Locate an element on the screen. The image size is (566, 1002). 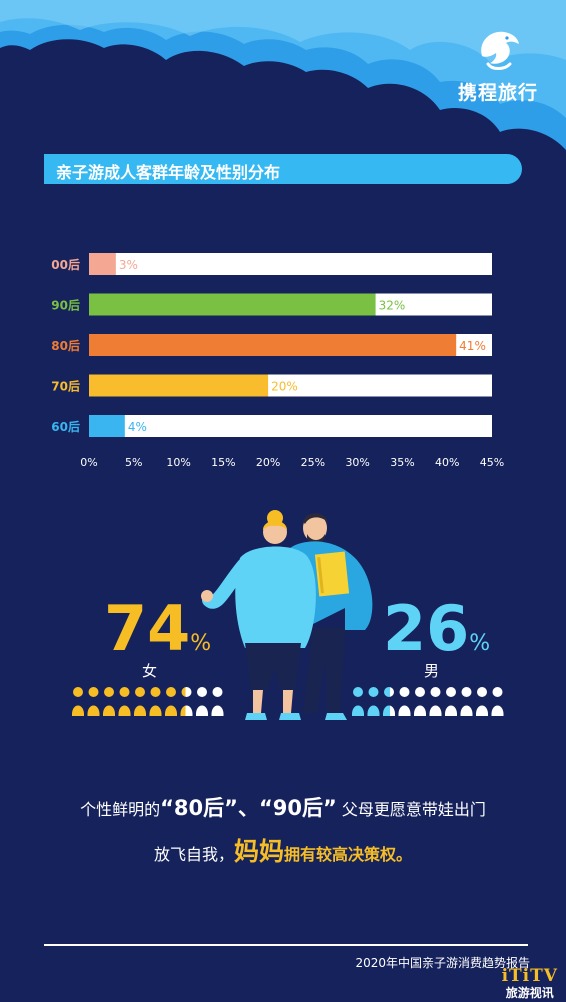
x-tick-label: 40% is located at coordinates (447, 462).